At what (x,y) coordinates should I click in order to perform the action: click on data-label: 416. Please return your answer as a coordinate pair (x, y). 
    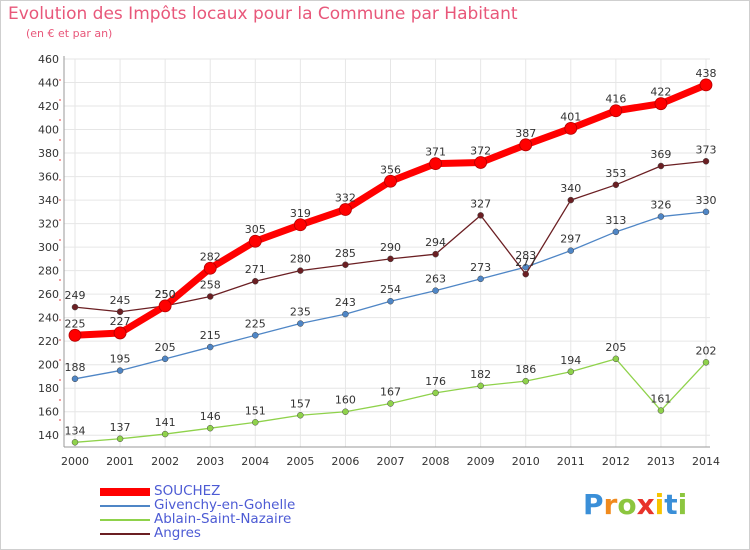
    Looking at the image, I should click on (615, 99).